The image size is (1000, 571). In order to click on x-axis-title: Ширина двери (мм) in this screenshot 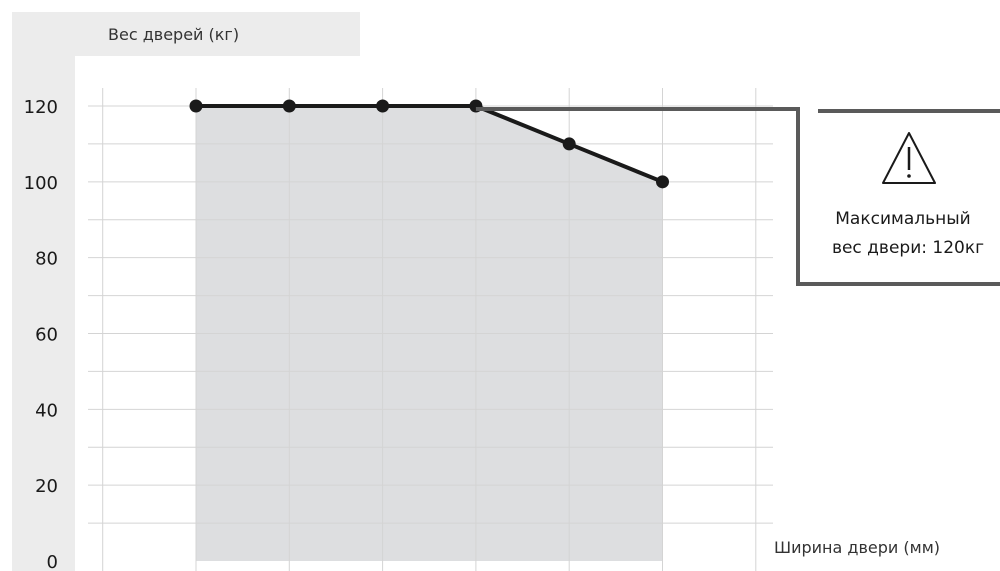, I will do `click(857, 547)`.